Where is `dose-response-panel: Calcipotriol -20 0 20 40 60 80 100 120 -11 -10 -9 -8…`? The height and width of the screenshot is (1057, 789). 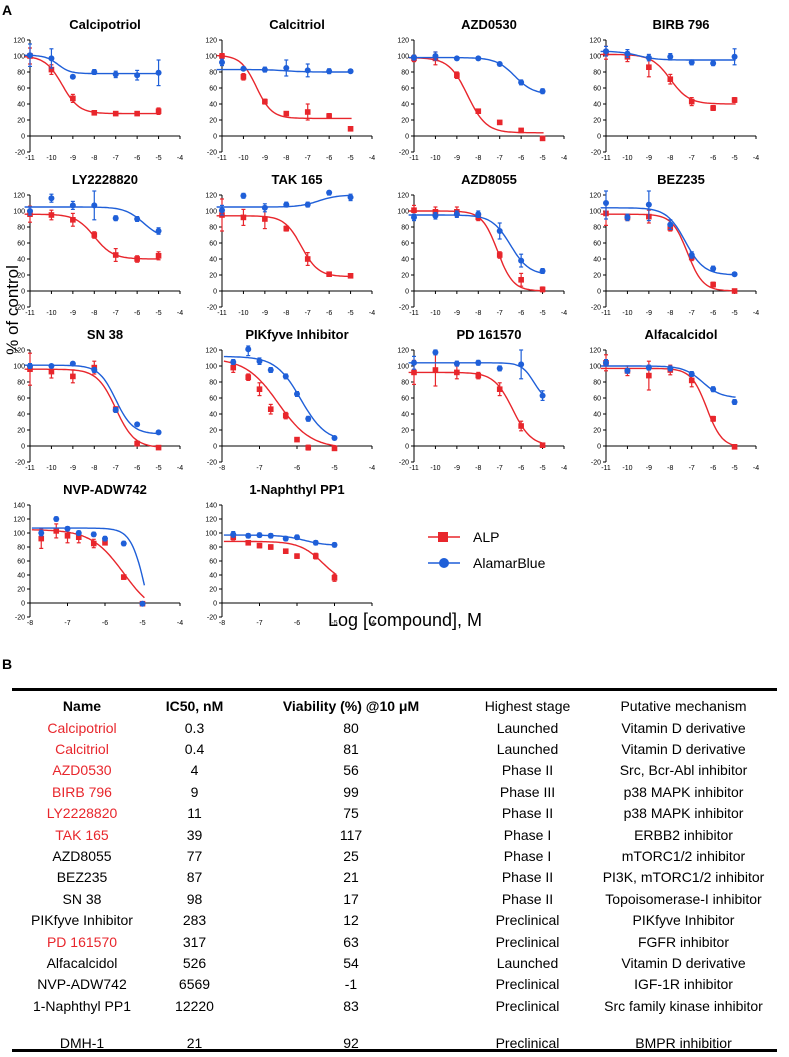 dose-response-panel: Calcipotriol -20 0 20 40 60 80 100 120 -11 -10 -9 -8… is located at coordinates (98, 89).